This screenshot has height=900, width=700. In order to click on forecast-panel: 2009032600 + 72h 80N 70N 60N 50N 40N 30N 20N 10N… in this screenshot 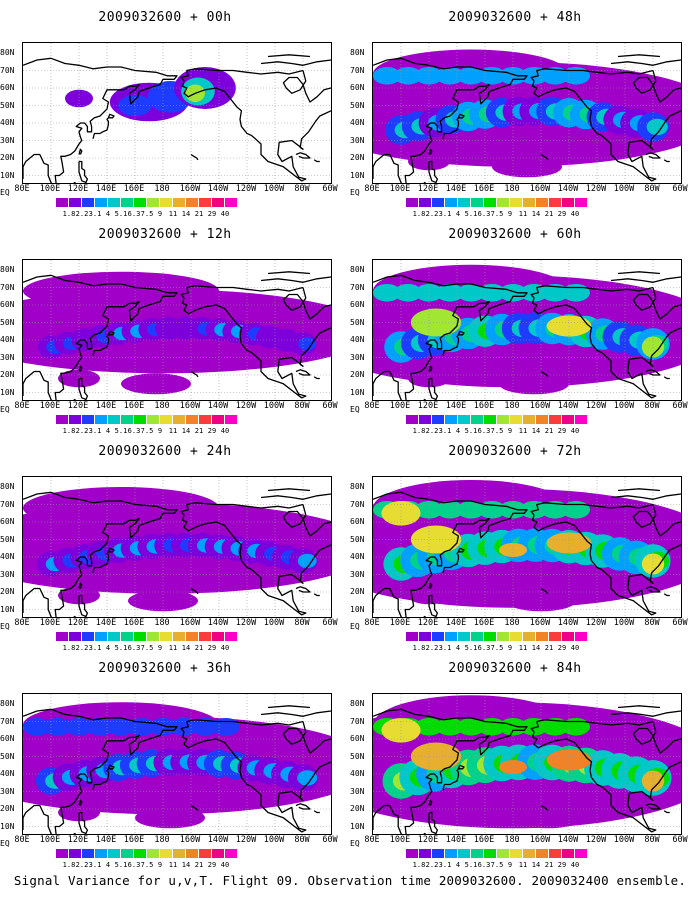, I will do `click(520, 543)`.